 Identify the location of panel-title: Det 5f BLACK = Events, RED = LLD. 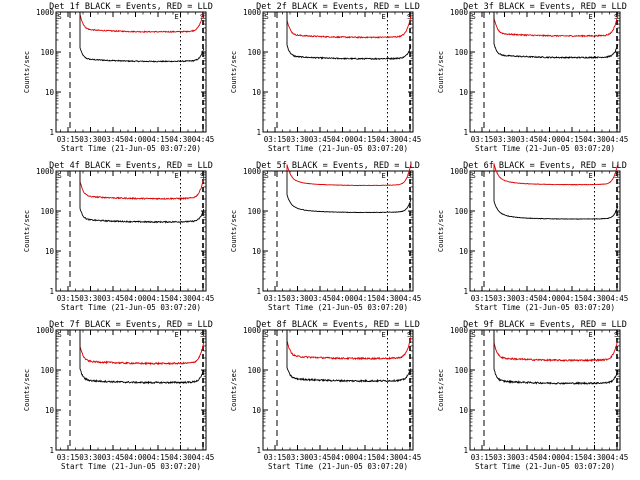
(338, 166).